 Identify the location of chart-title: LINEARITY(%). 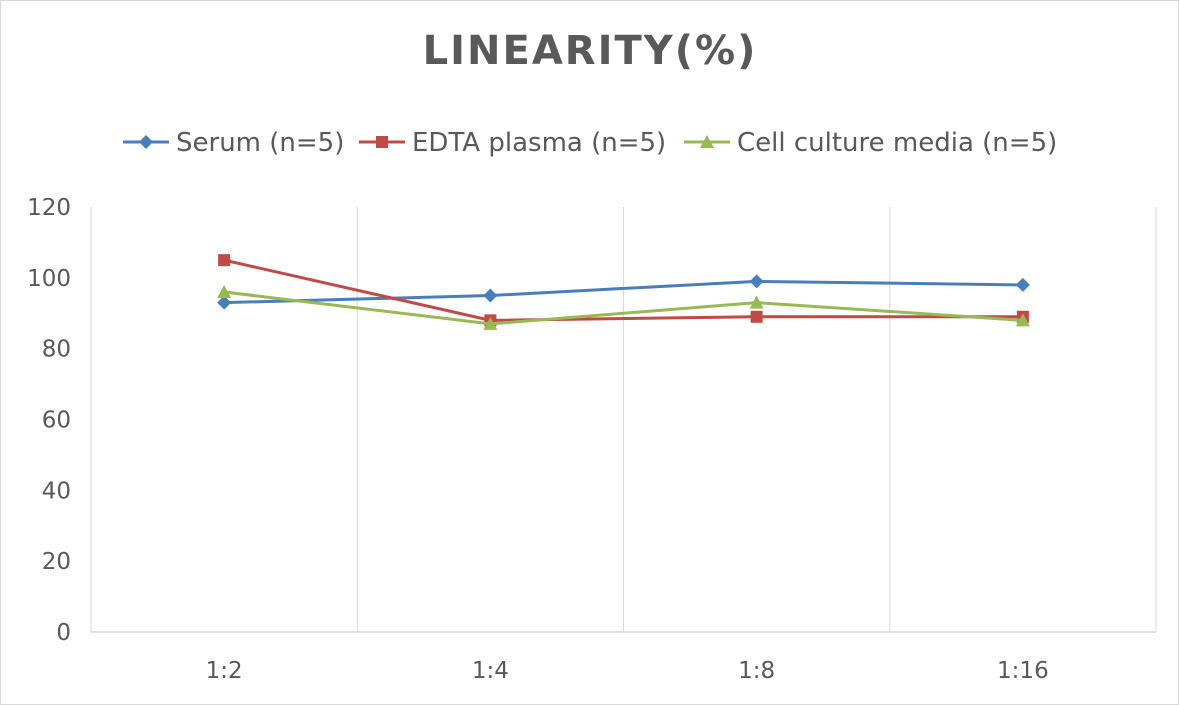
(590, 51).